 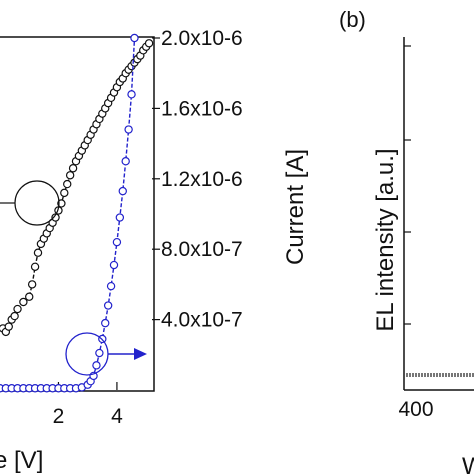 What do you see at coordinates (202, 249) in the screenshot?
I see `y-tick-label: 8.0x10-7` at bounding box center [202, 249].